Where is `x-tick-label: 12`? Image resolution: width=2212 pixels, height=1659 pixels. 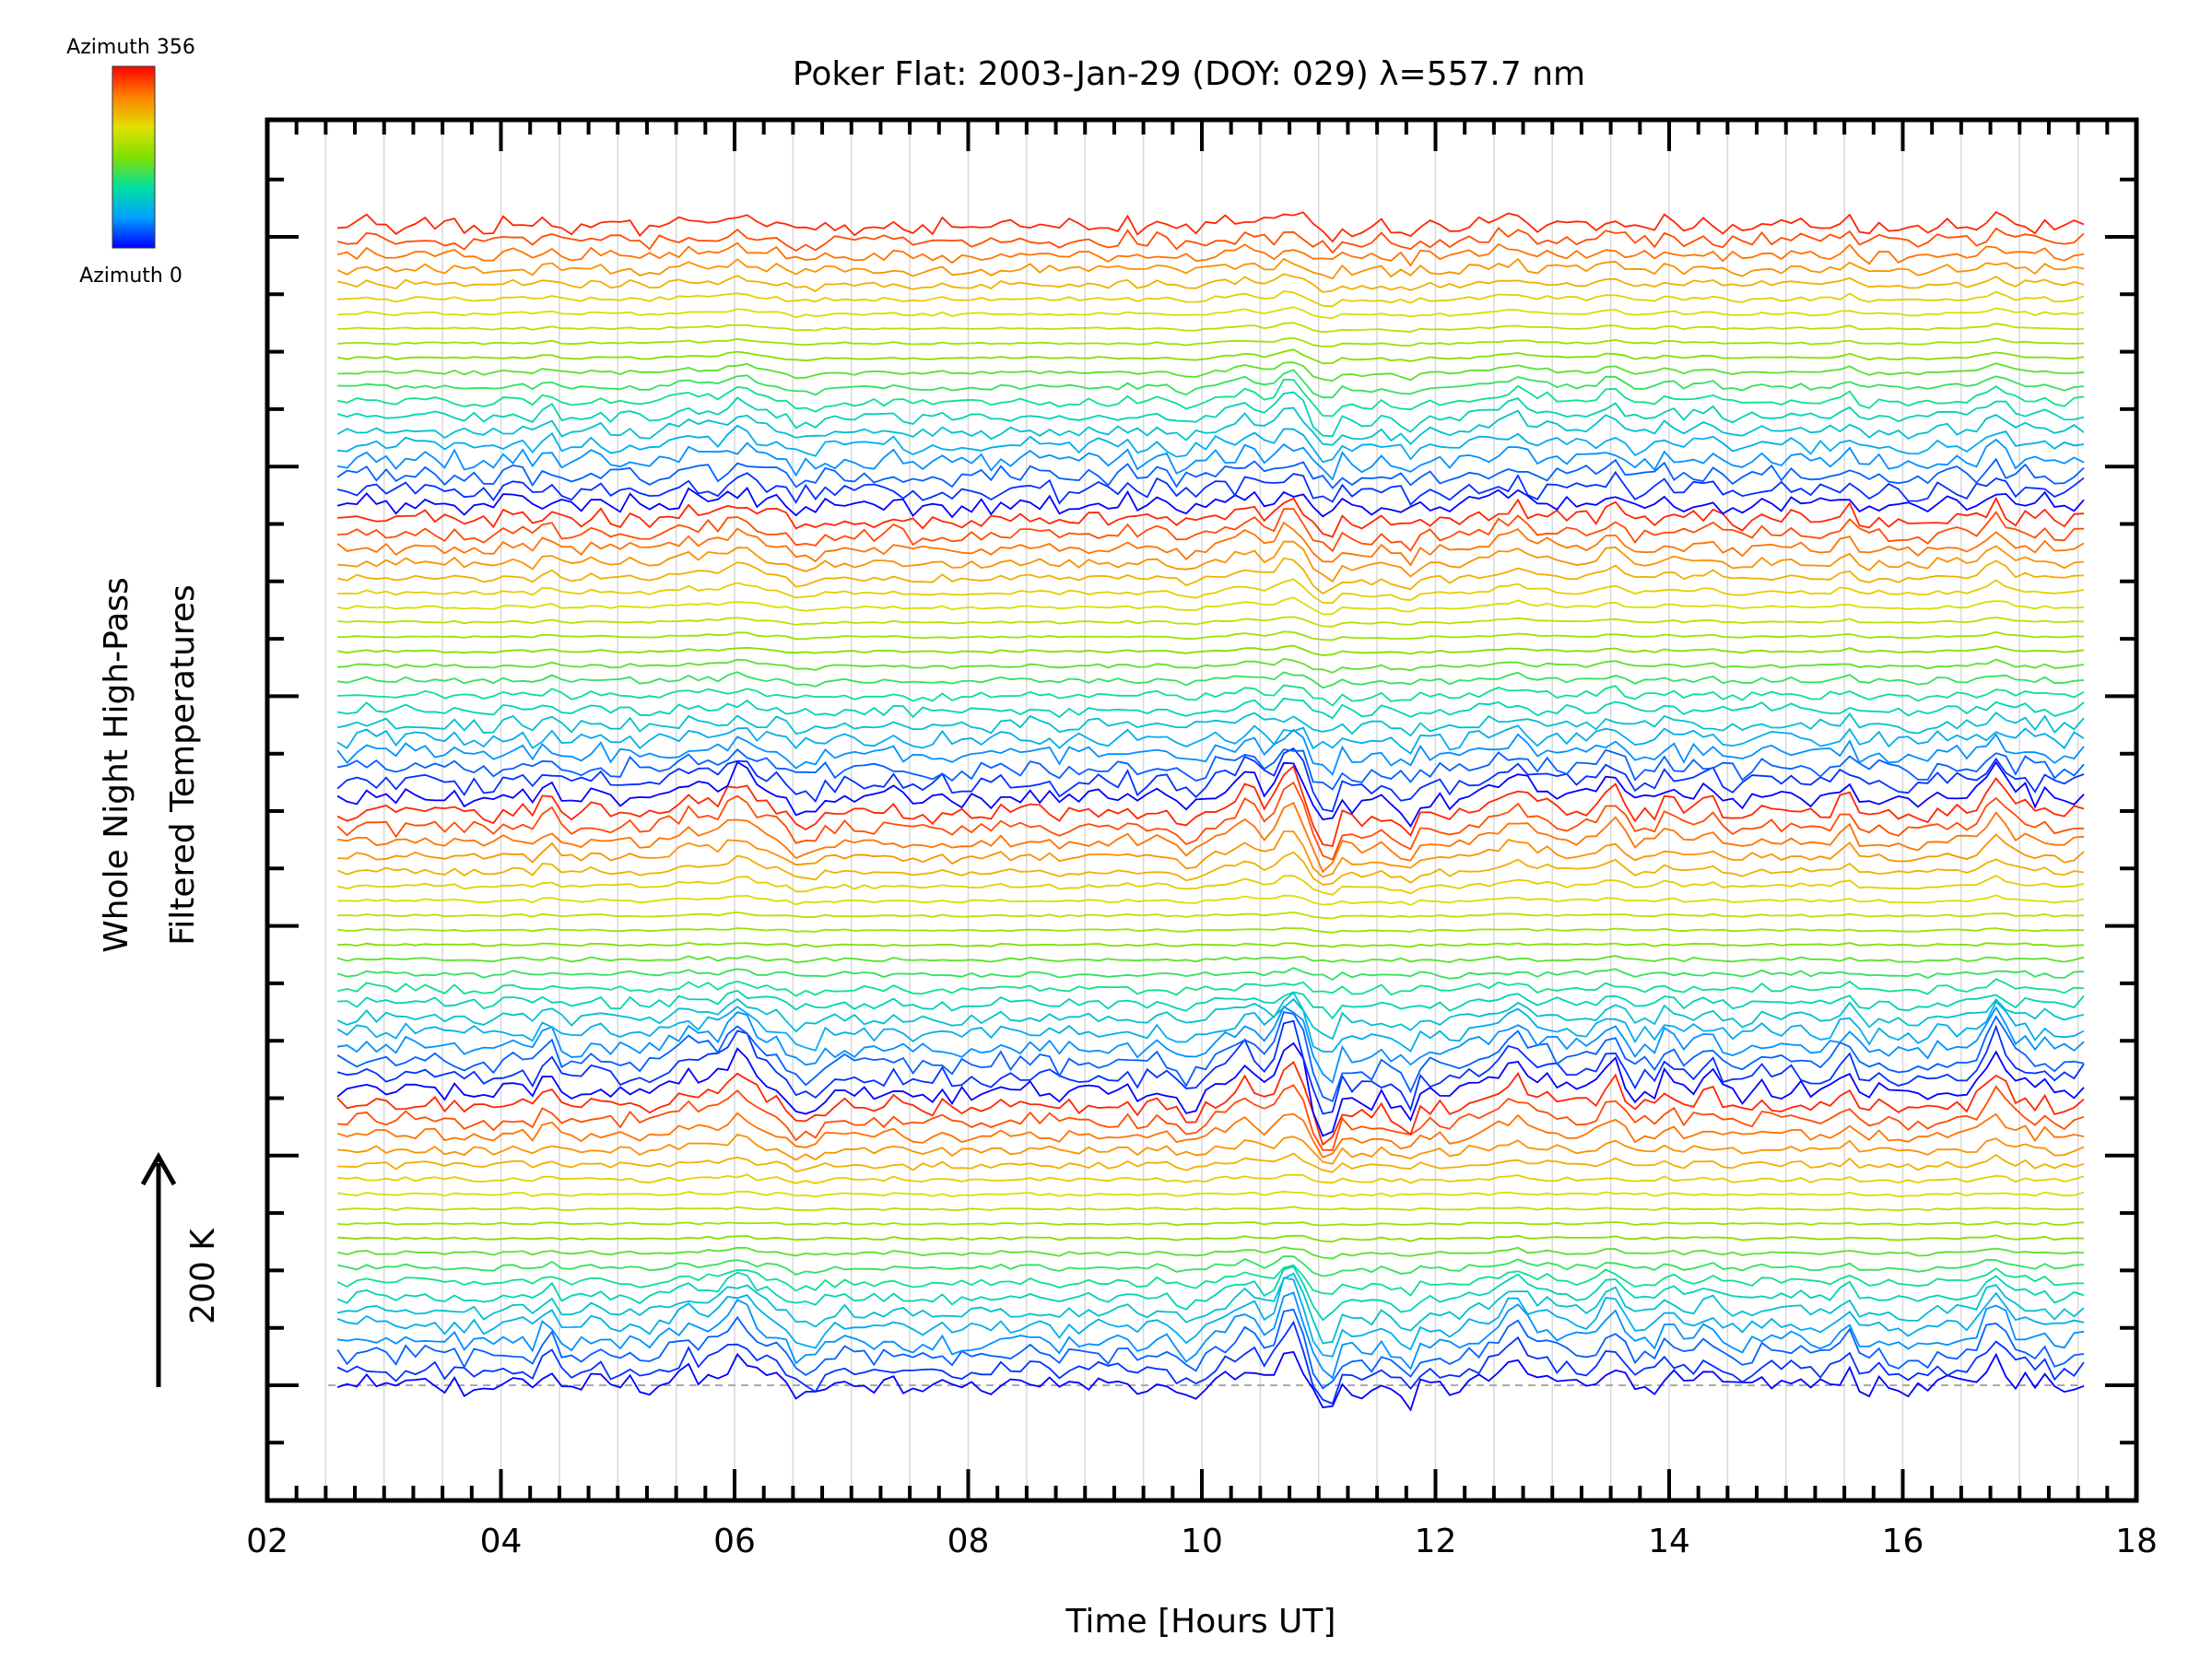
x-tick-label: 12 is located at coordinates (1436, 1541).